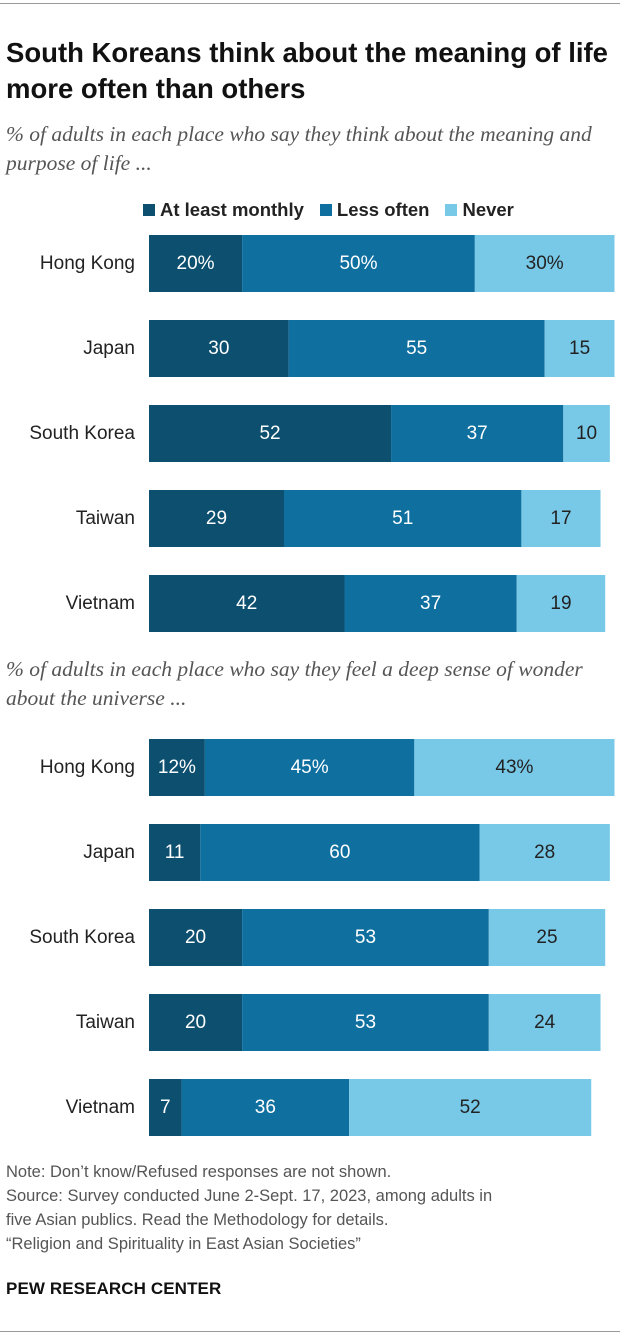 The image size is (620, 1339). I want to click on legend-item-at-least-monthly: At least monthly, so click(223, 210).